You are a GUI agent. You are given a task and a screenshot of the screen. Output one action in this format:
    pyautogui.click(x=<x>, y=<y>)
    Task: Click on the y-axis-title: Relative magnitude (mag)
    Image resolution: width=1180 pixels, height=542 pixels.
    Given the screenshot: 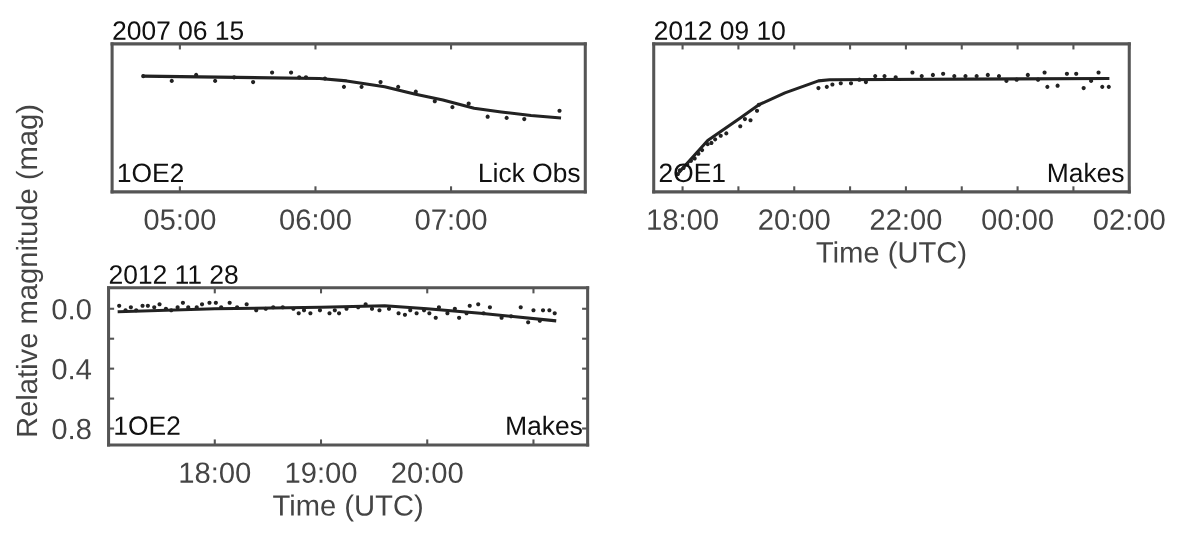 What is the action you would take?
    pyautogui.click(x=29, y=270)
    